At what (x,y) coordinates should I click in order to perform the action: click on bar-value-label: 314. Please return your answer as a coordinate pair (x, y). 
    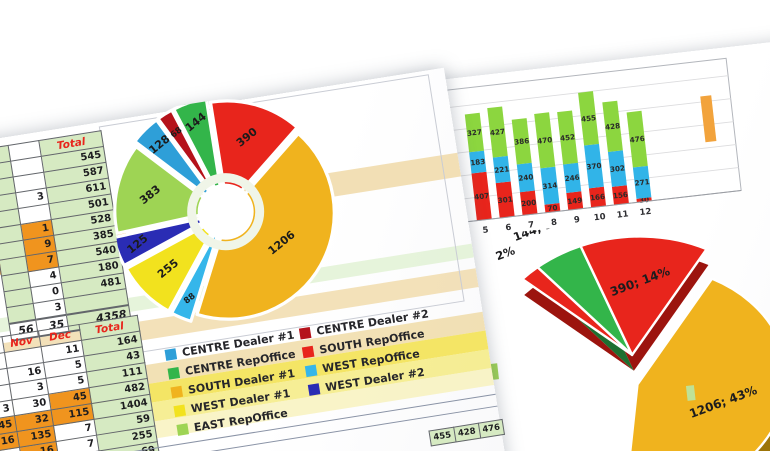
    Looking at the image, I should click on (550, 185).